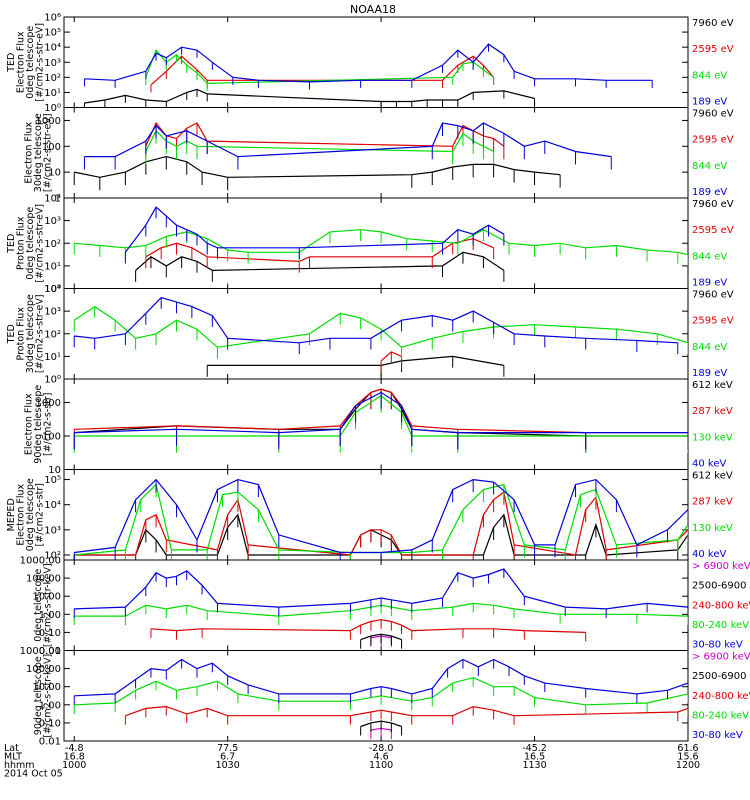 Image resolution: width=750 pixels, height=800 pixels. I want to click on y-axis-label: 30deg telescope, so click(30, 333).